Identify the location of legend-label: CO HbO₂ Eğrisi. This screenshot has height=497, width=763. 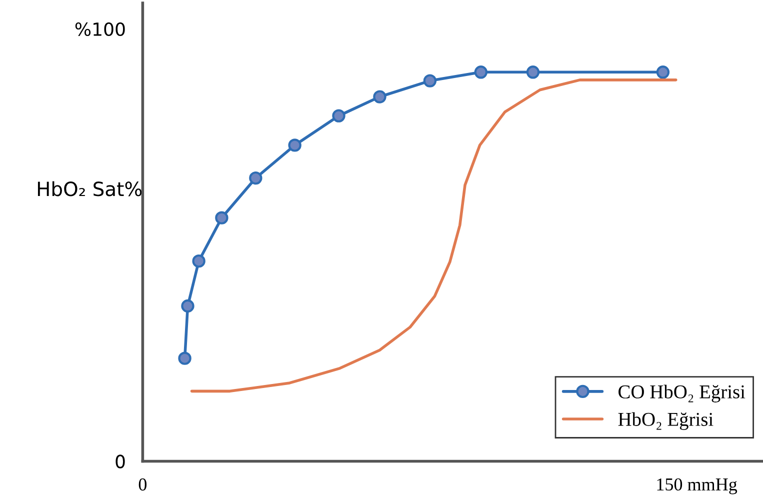
(682, 393).